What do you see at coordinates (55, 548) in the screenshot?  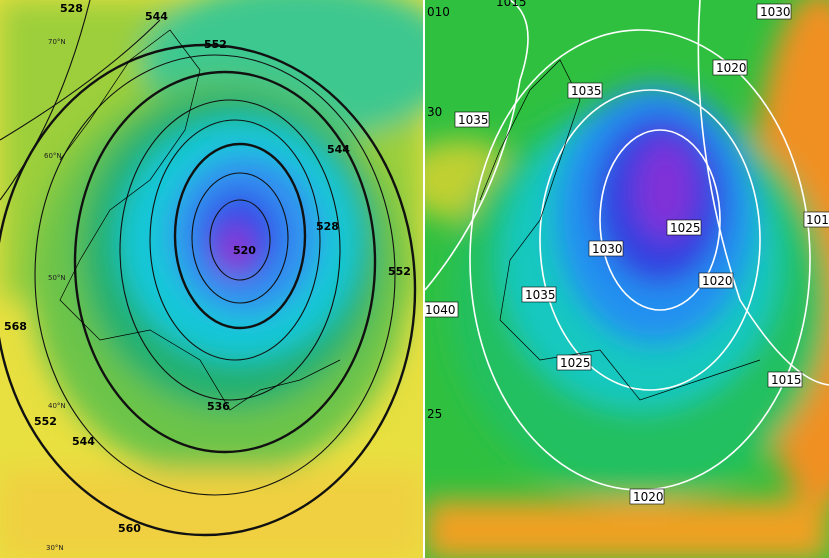 I see `latitude-label: 30°N` at bounding box center [55, 548].